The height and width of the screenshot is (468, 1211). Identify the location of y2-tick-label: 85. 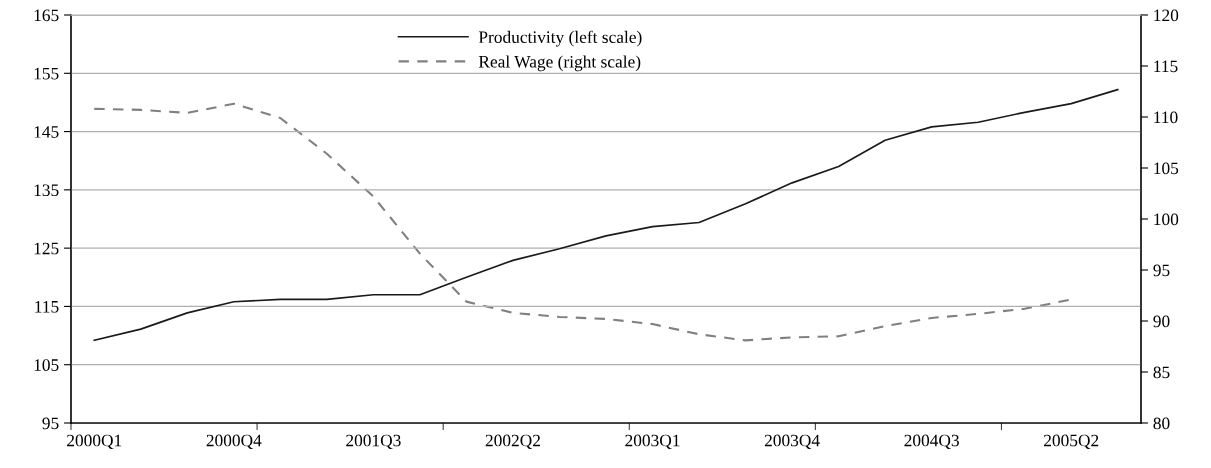
(1161, 372).